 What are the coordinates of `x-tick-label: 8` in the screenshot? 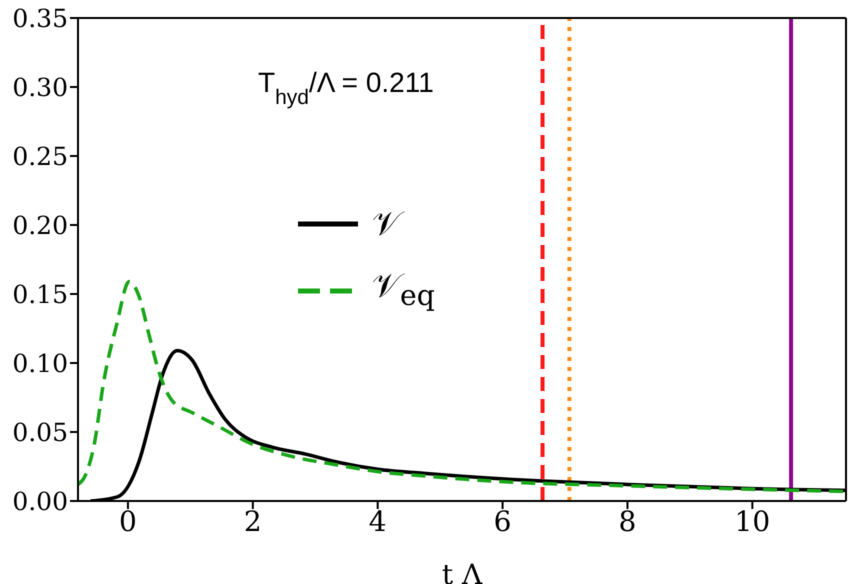 It's located at (627, 521).